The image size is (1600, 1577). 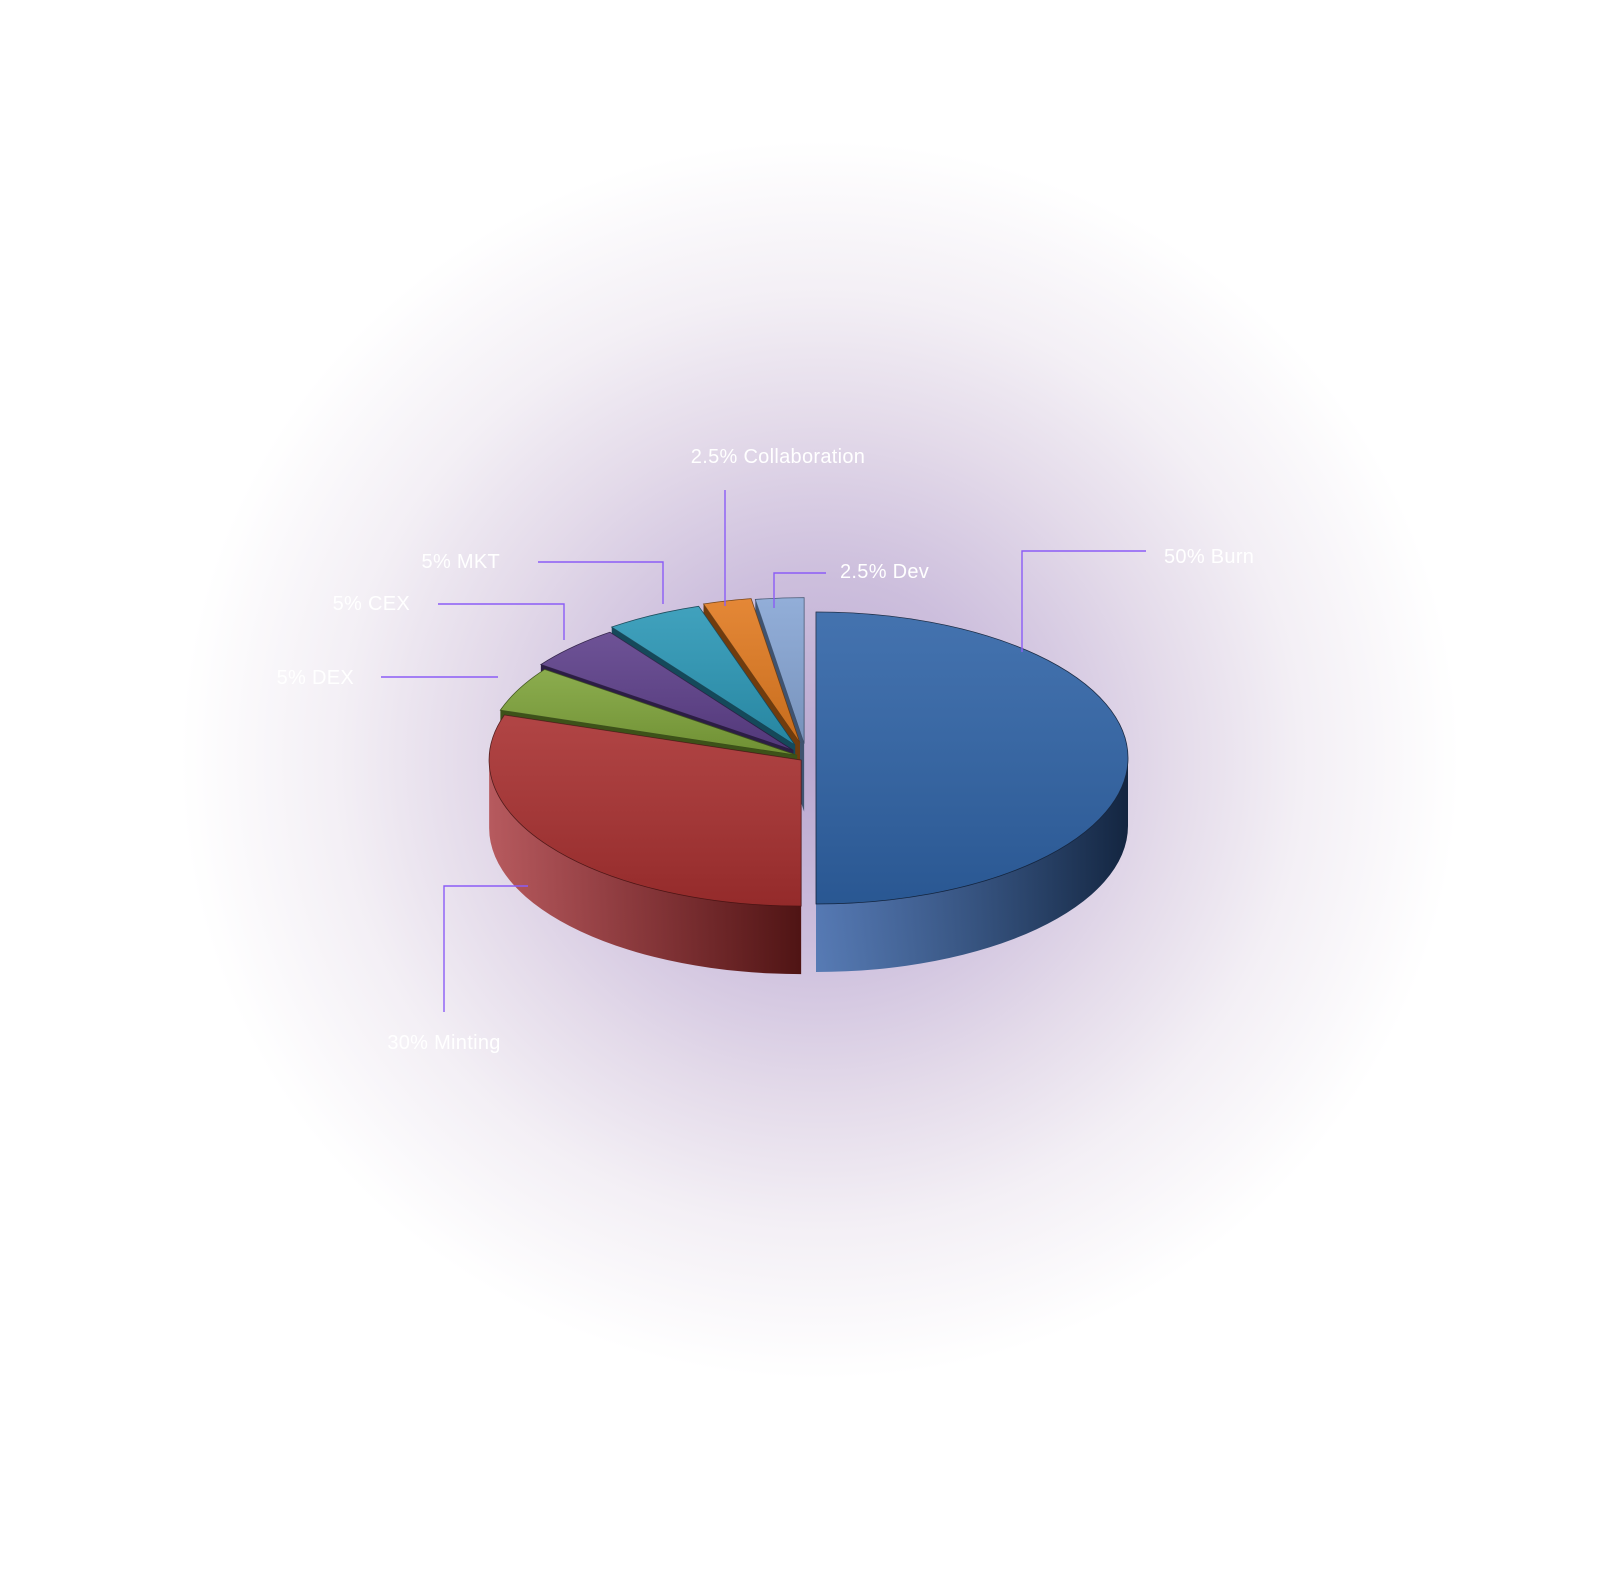 I want to click on data-label-collaboration: 2.5% Collaboration, so click(x=778, y=457).